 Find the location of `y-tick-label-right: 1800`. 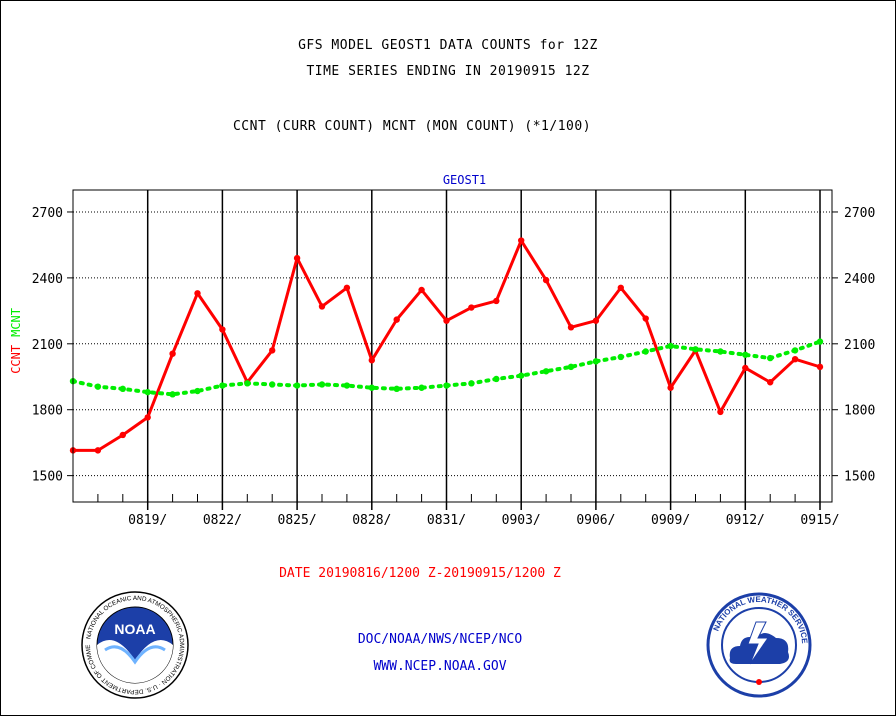

y-tick-label-right: 1800 is located at coordinates (859, 411).